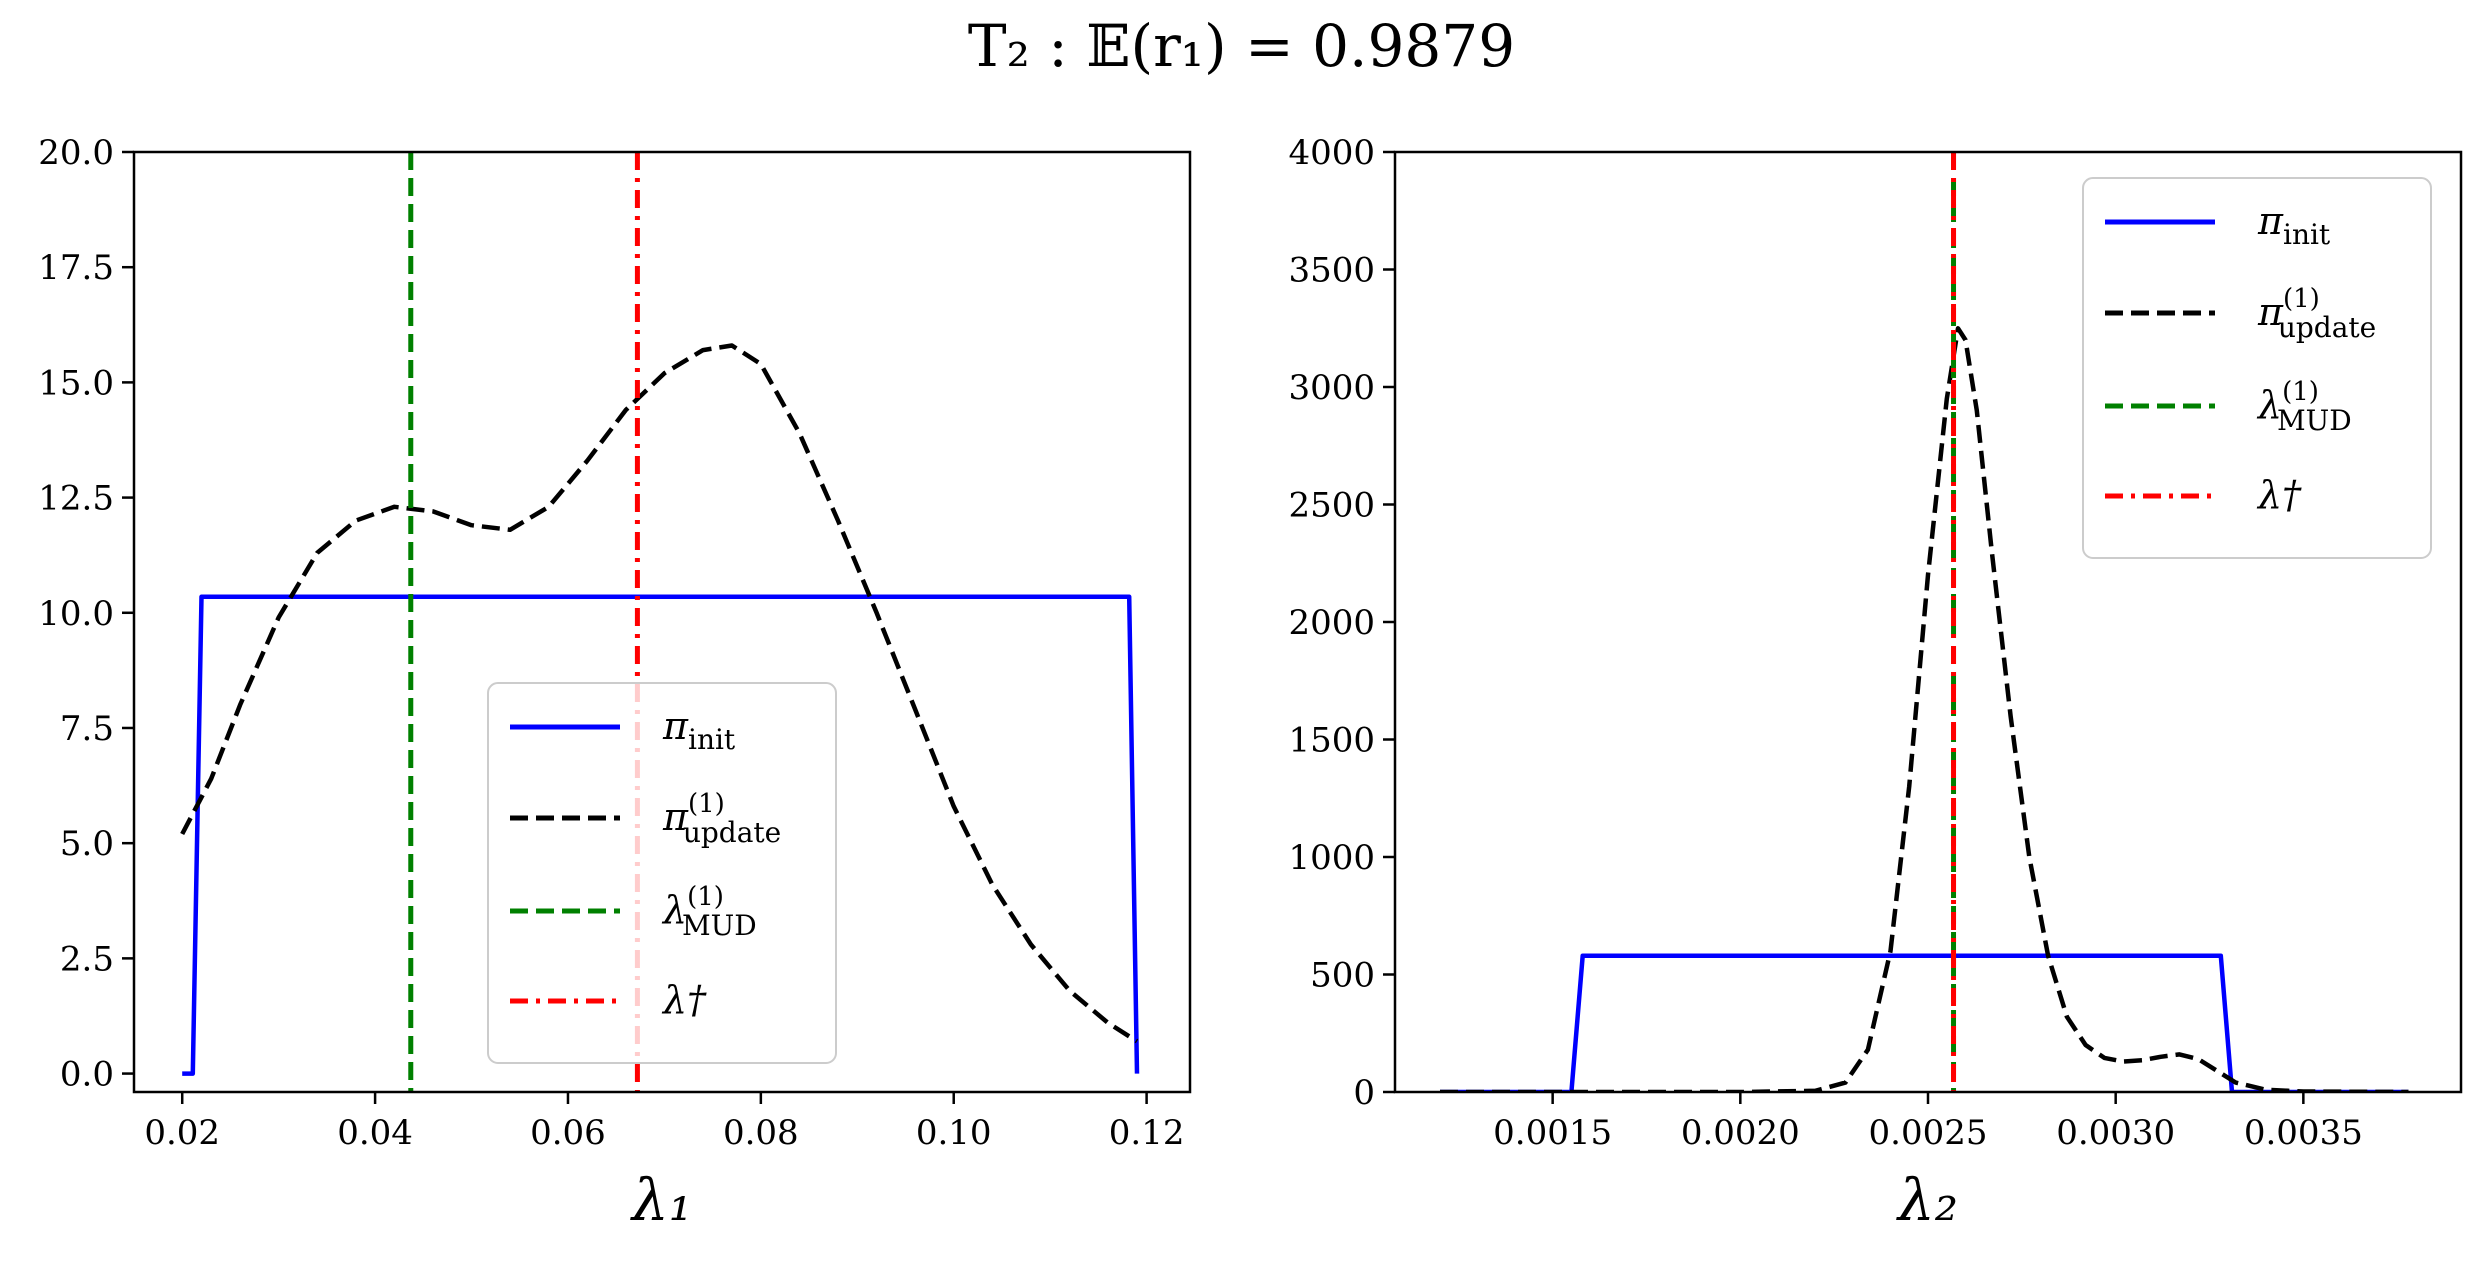 The width and height of the screenshot is (2483, 1261). What do you see at coordinates (1364, 1093) in the screenshot?
I see `y-tick-label: 0` at bounding box center [1364, 1093].